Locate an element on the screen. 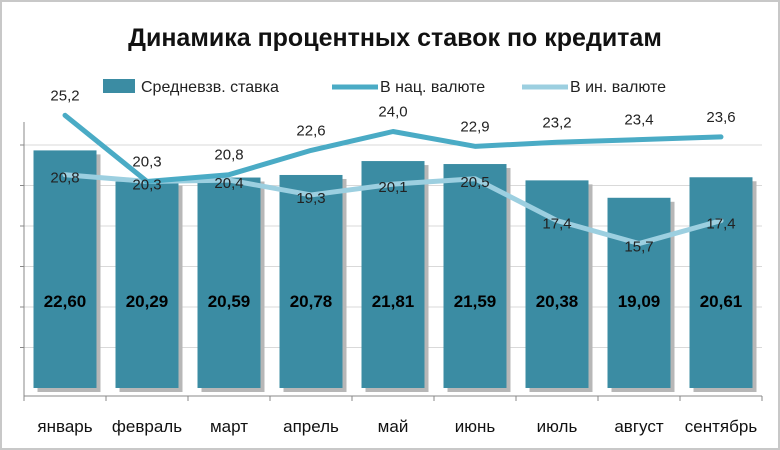  national-currency-value-label: 25,2 is located at coordinates (64, 95).